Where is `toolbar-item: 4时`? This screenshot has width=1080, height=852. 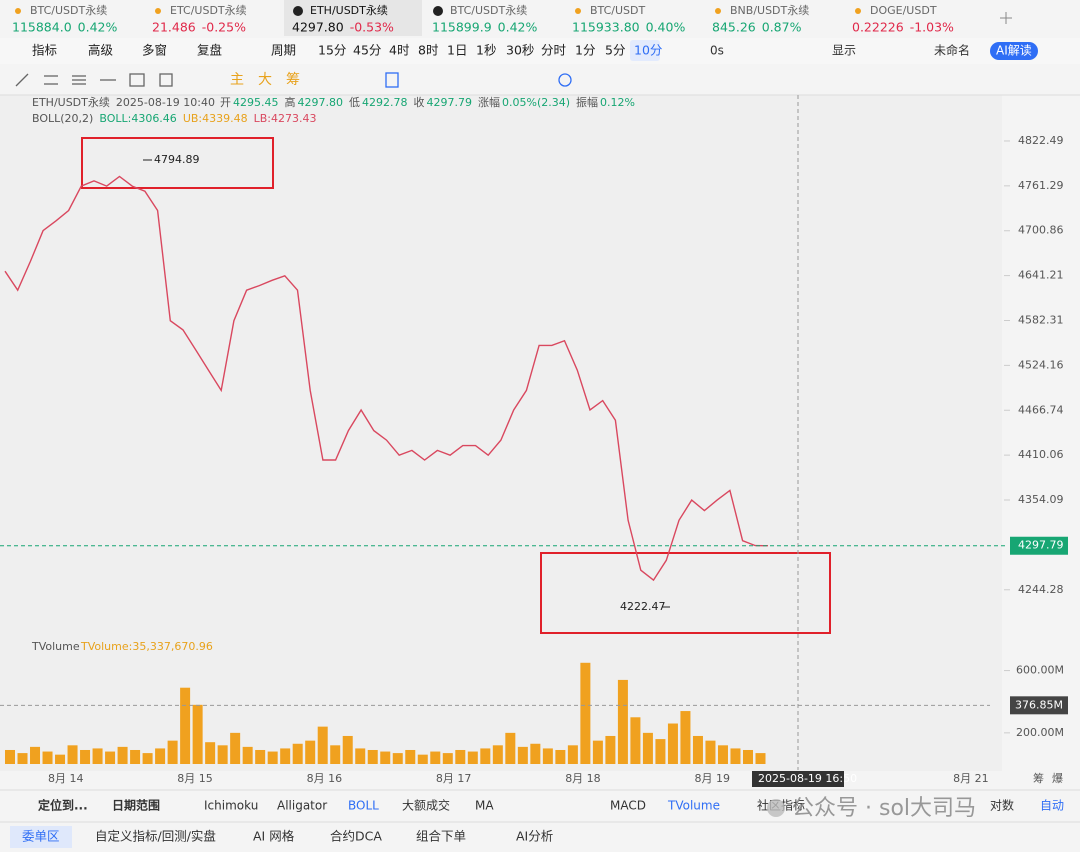 toolbar-item: 4时 is located at coordinates (399, 50).